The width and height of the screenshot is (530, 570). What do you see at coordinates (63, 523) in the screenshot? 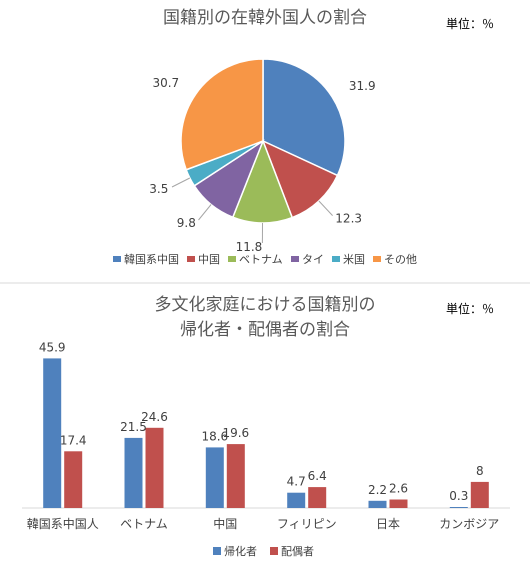
I see `bar-category-label-0: 韓国系中国人` at bounding box center [63, 523].